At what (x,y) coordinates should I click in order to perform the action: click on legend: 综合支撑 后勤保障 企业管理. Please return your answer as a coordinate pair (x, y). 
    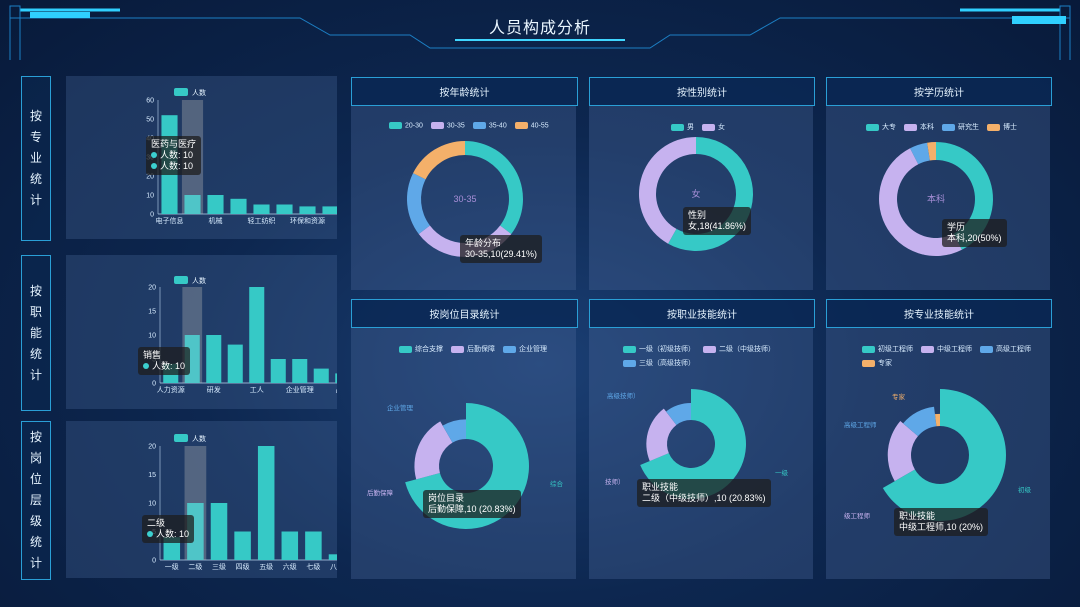
    Looking at the image, I should click on (473, 349).